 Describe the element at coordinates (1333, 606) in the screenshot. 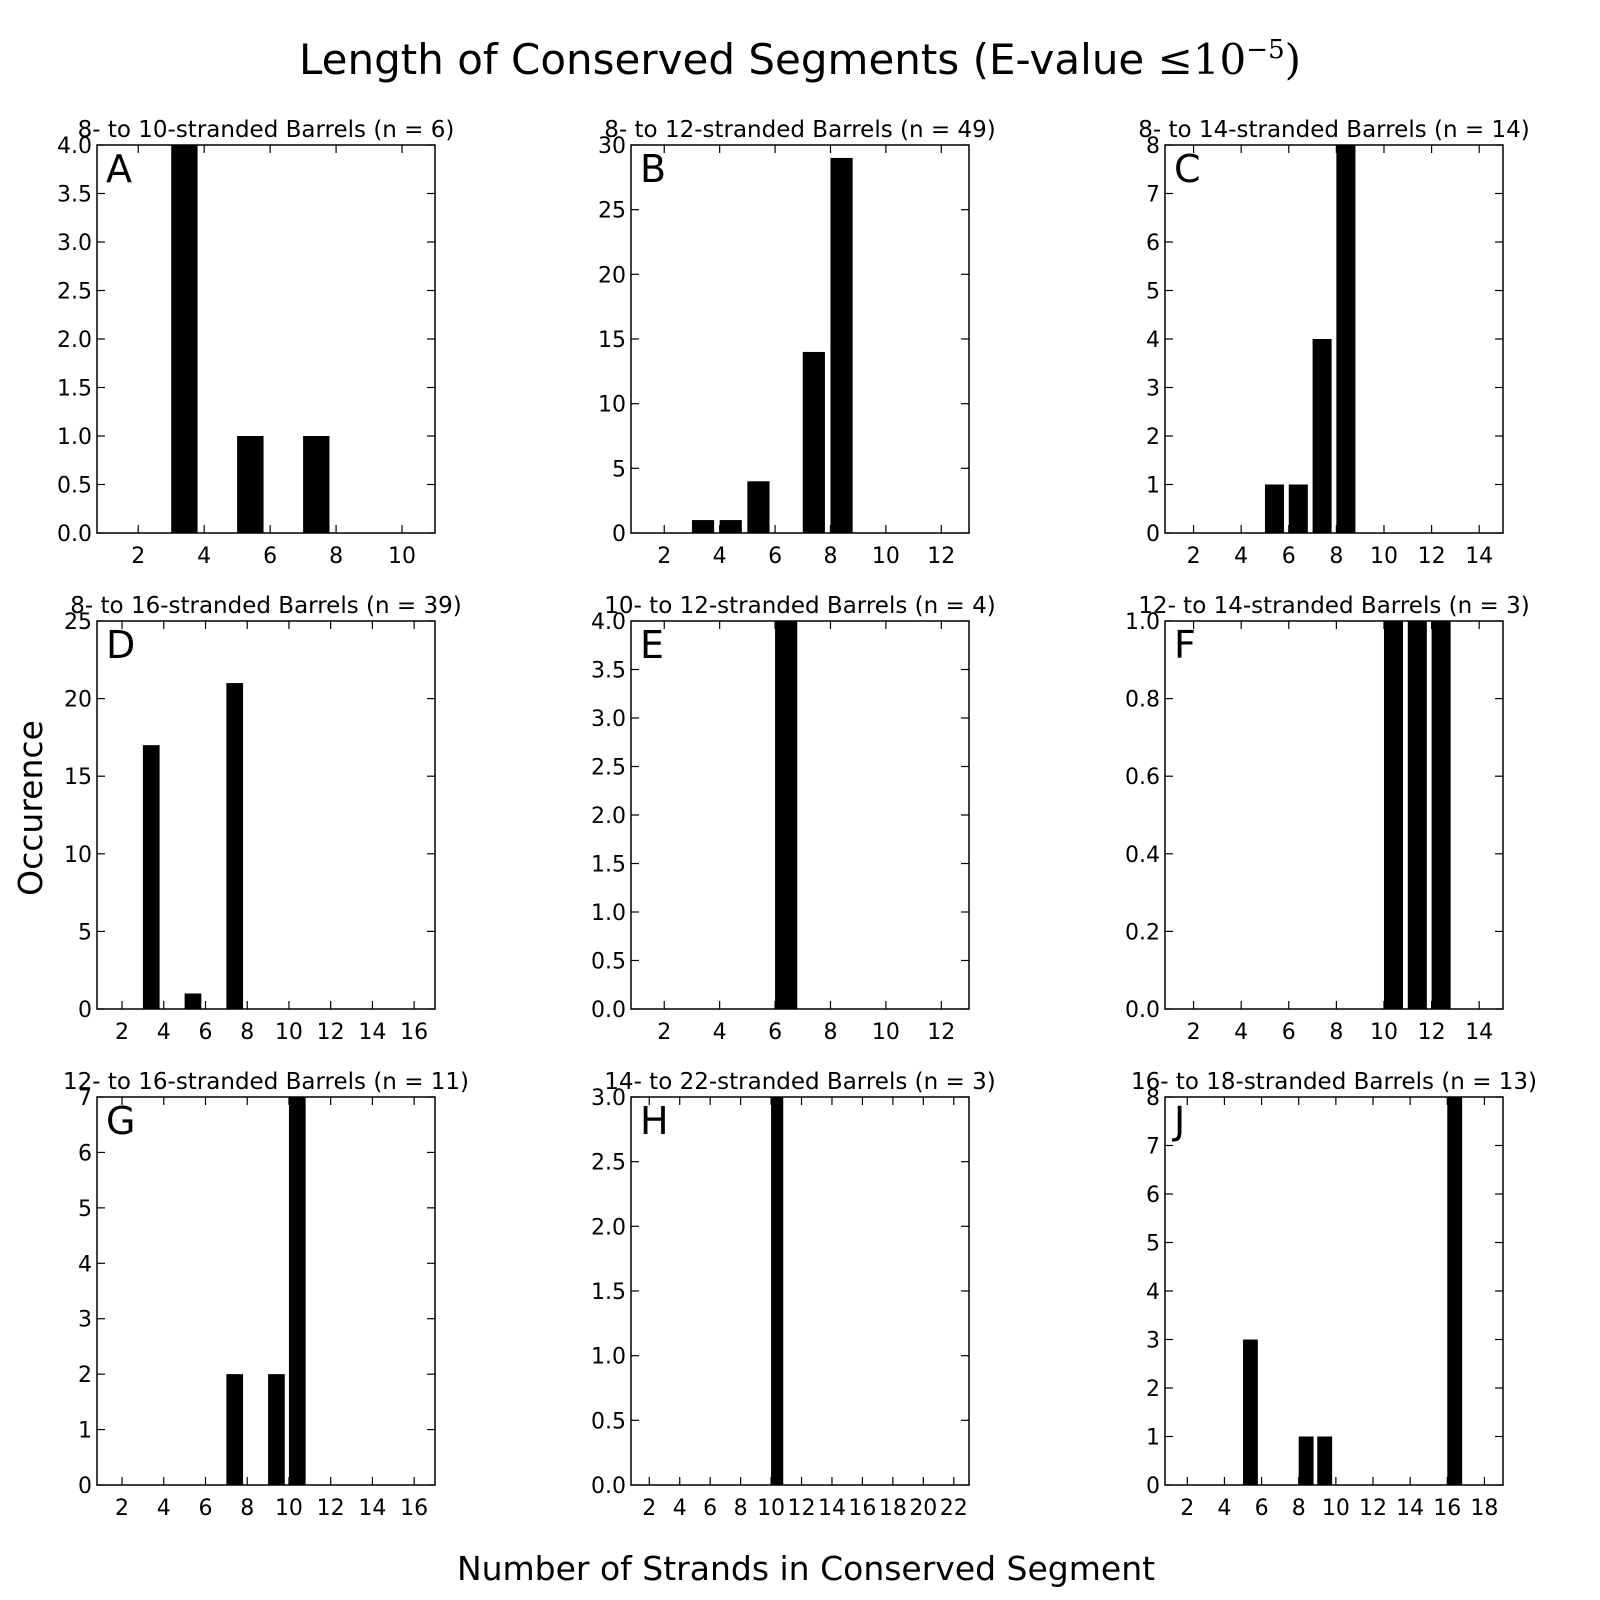

I see `subplot-title: 12- to 14-stranded Barrels (n = 3)` at that location.